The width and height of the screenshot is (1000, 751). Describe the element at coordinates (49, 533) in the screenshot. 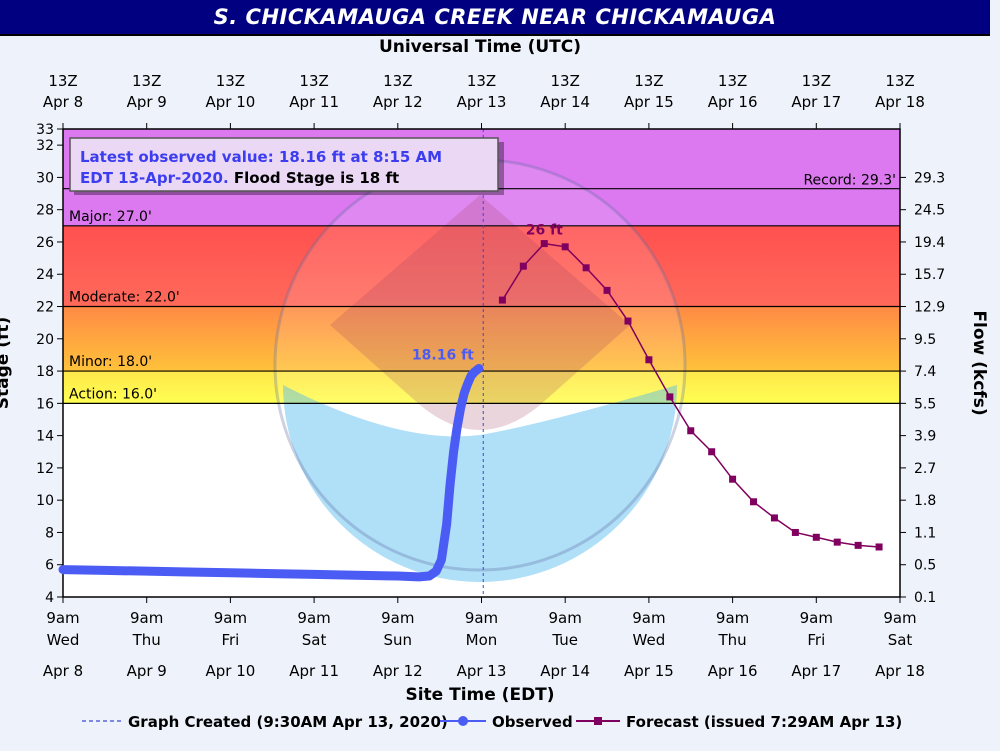

I see `y-tick-label: 8` at that location.